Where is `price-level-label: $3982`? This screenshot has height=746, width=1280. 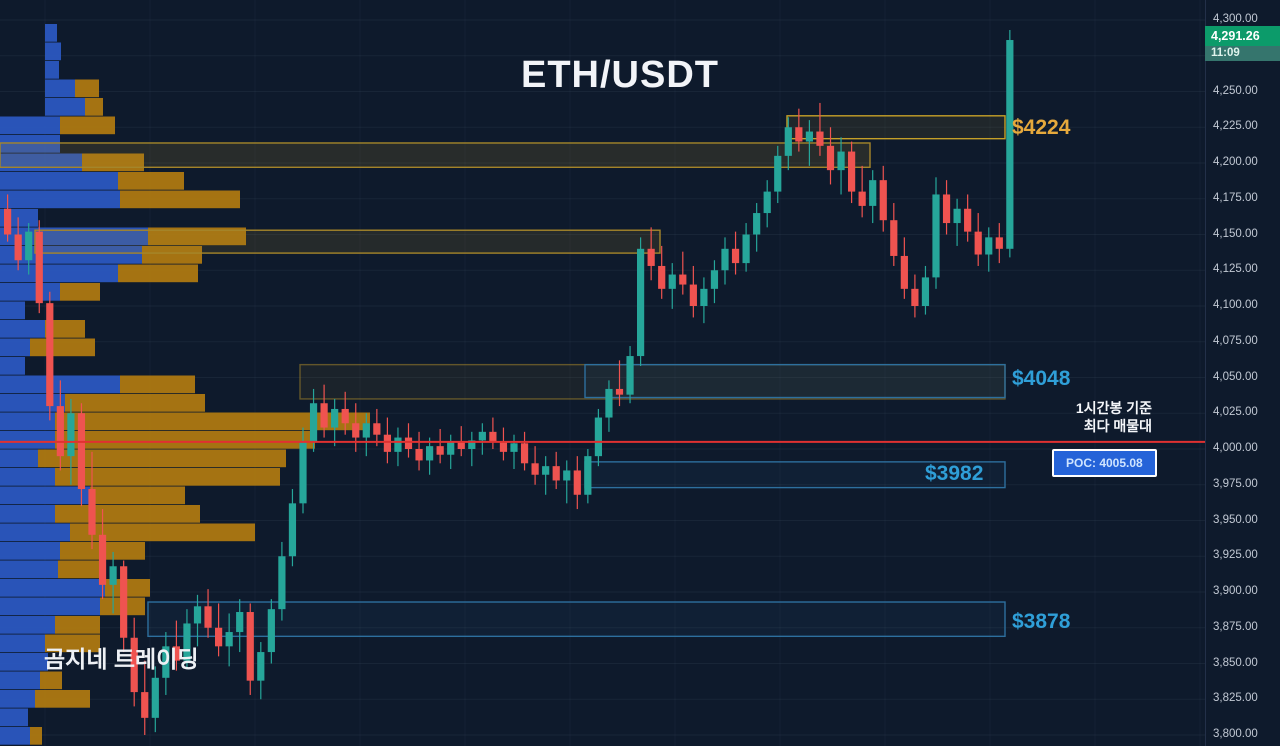 price-level-label: $3982 is located at coordinates (954, 473).